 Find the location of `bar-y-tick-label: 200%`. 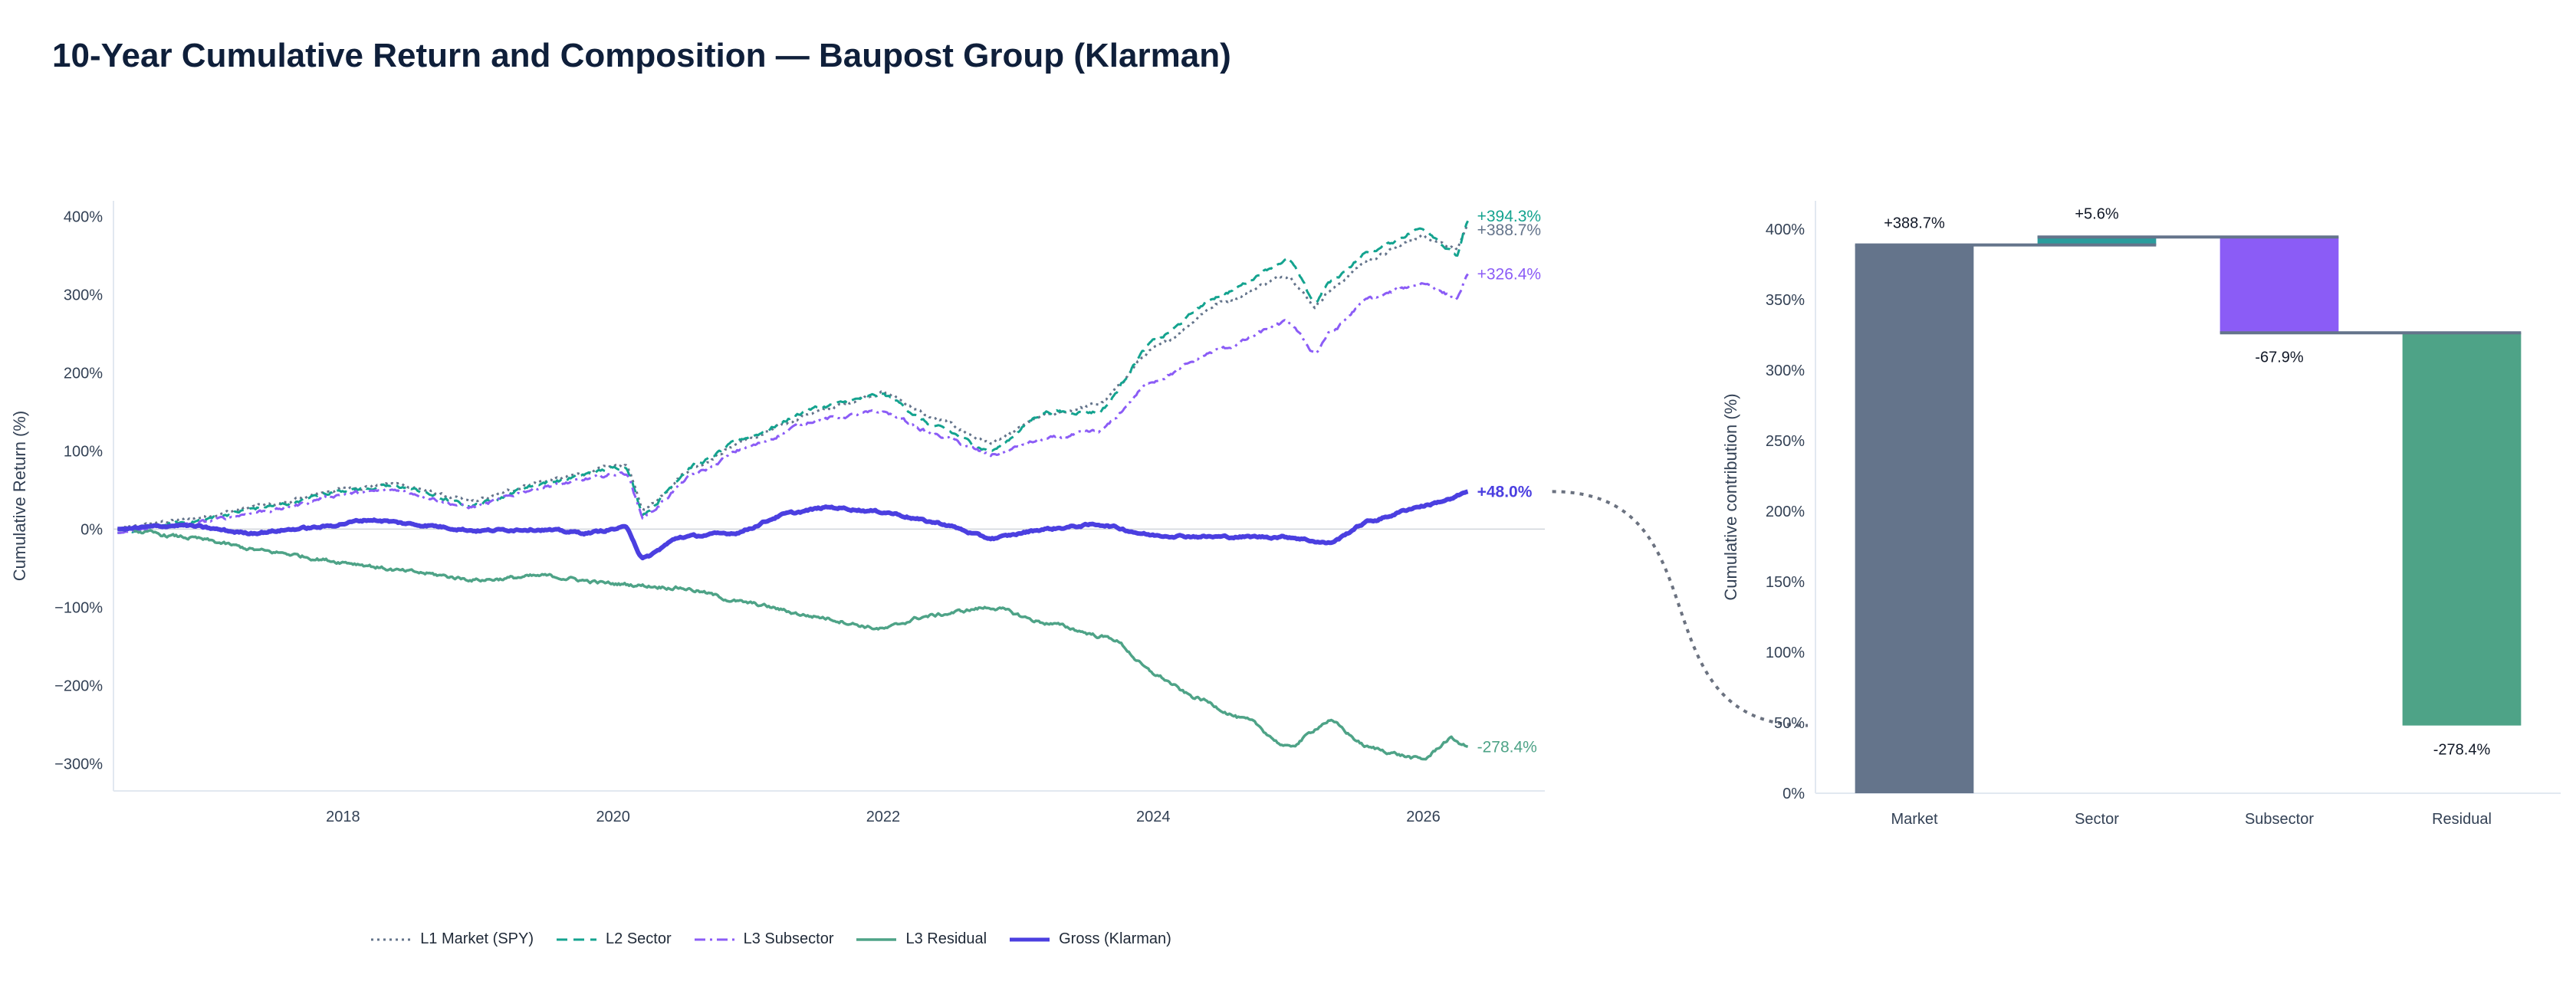

bar-y-tick-label: 200% is located at coordinates (1786, 512).